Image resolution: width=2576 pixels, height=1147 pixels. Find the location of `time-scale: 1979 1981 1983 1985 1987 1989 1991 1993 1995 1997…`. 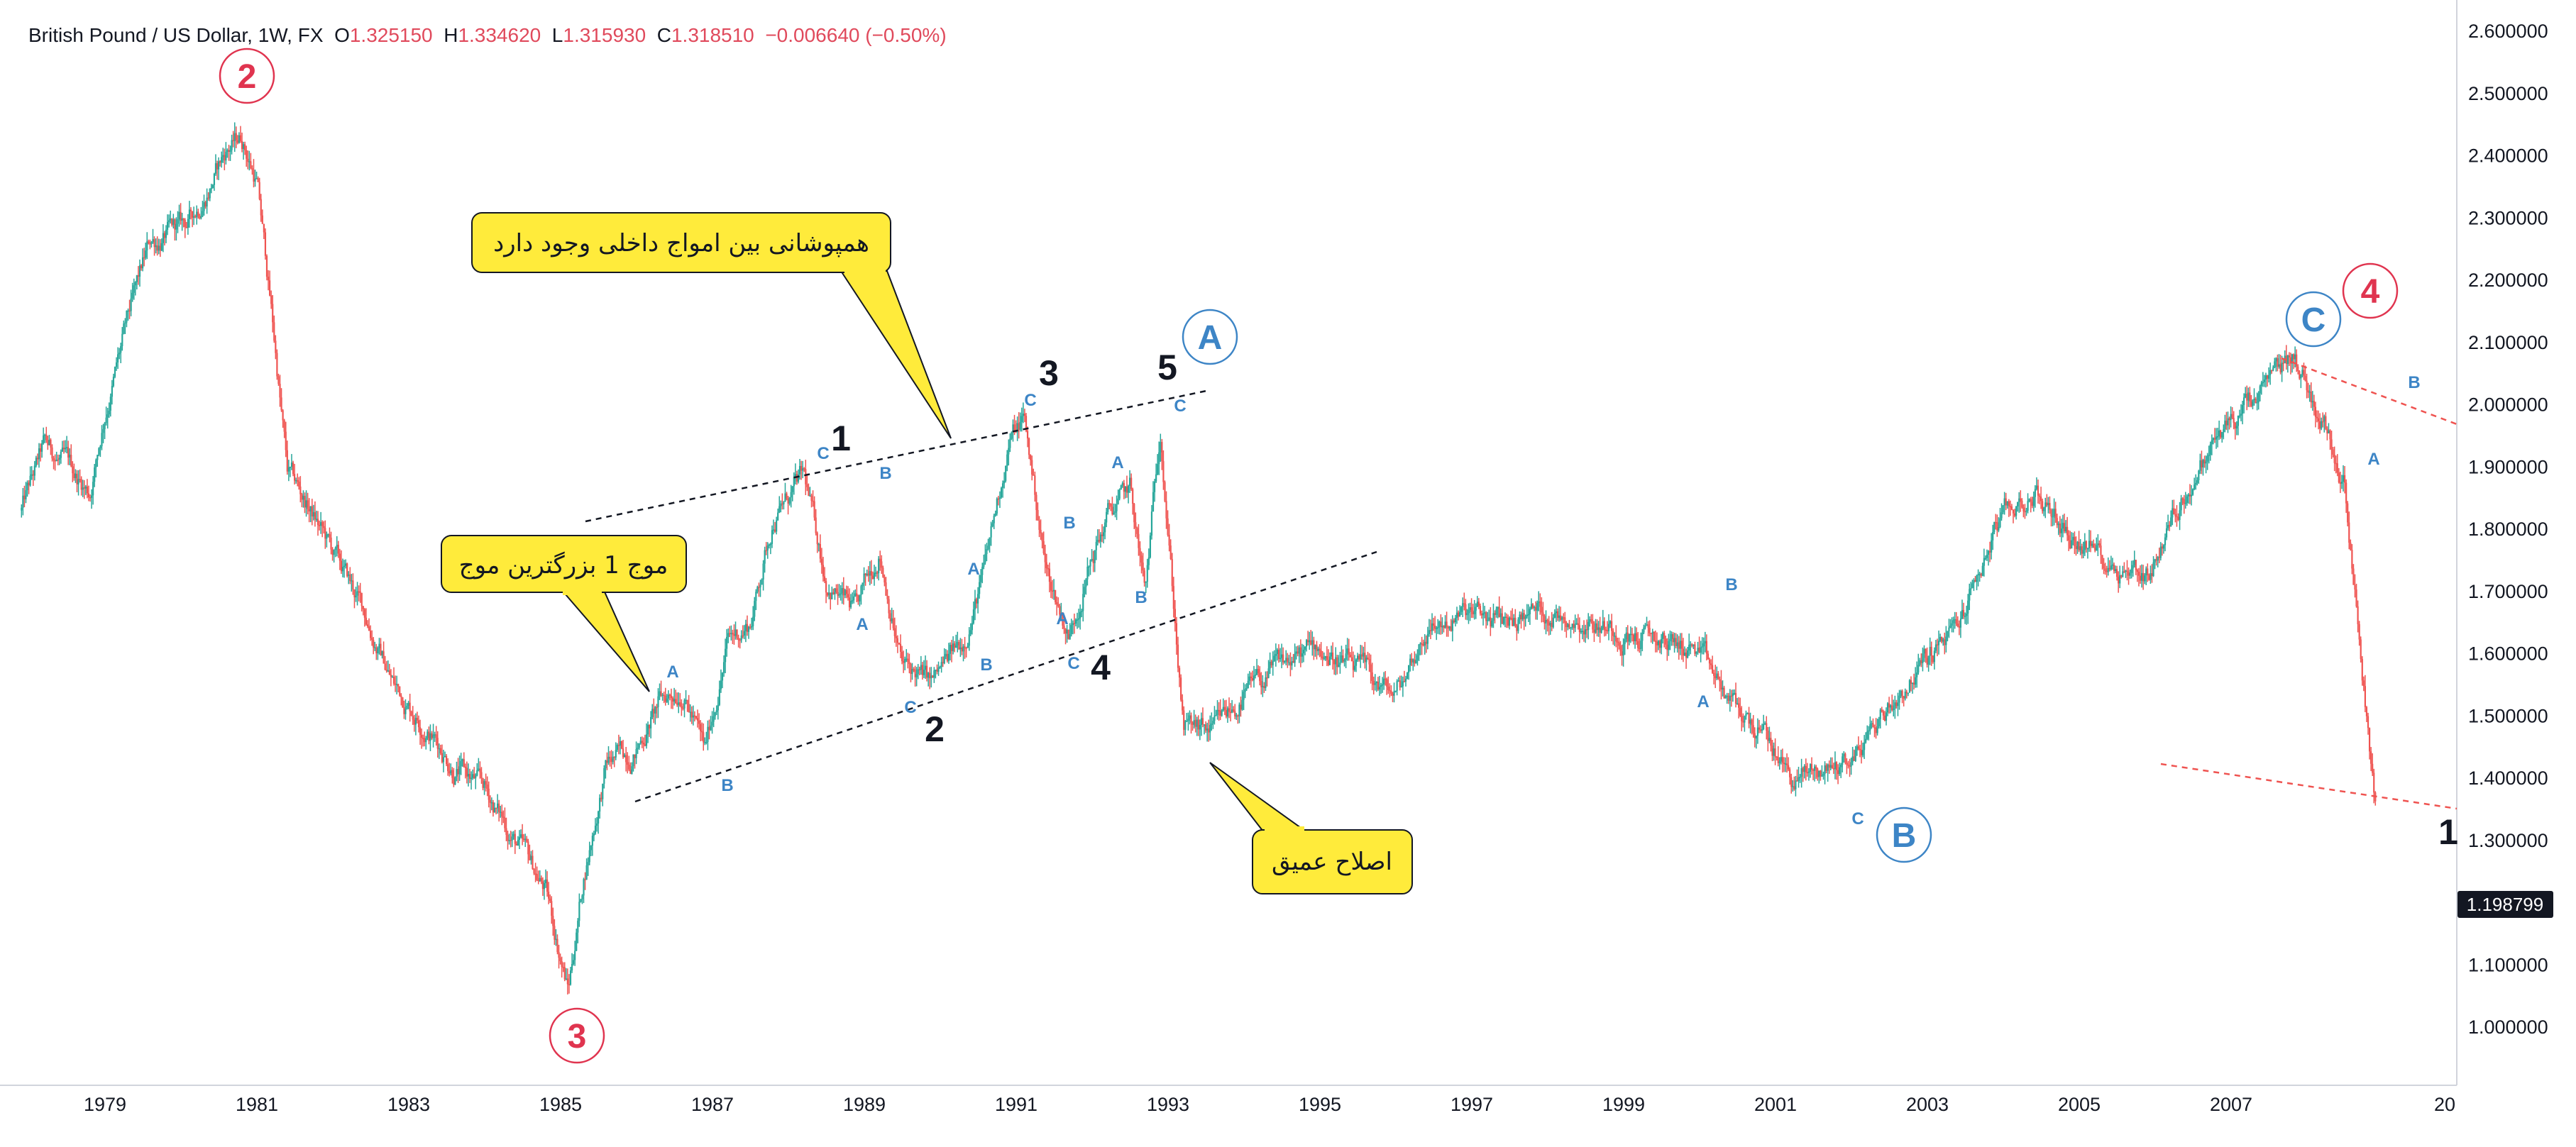

time-scale: 1979 1981 1983 1985 1987 1989 1991 1993 1995 1997… is located at coordinates (1269, 1104).